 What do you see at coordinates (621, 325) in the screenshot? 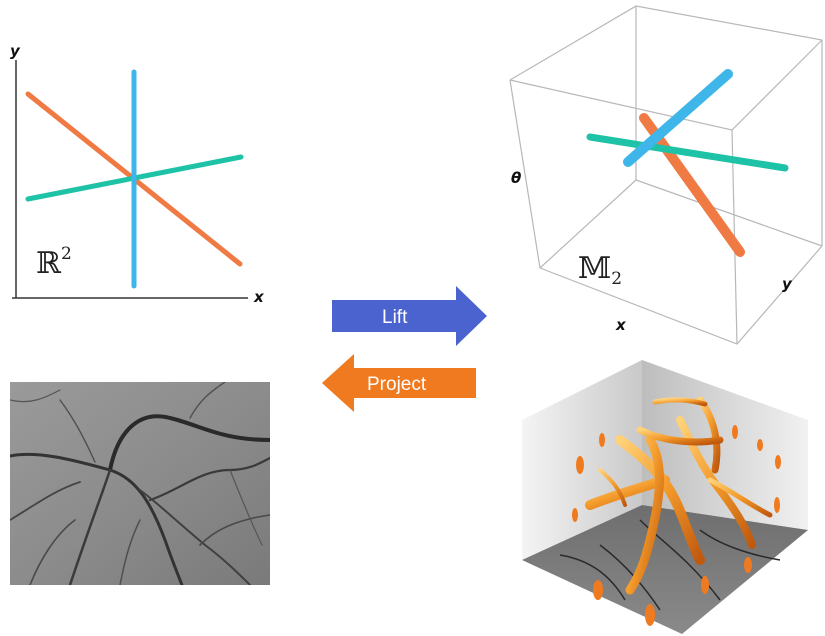
I see `m2-x-axis-label: x` at bounding box center [621, 325].